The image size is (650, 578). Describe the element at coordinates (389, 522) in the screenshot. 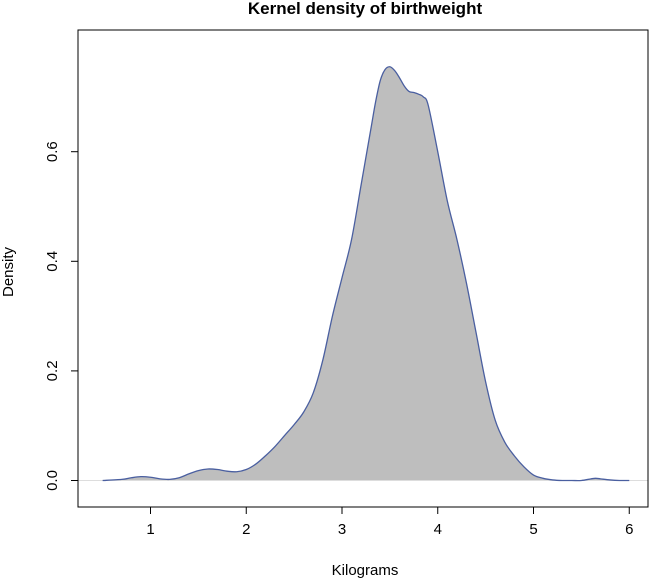

I see `x-axis: 1 2 3 4 5 6` at that location.